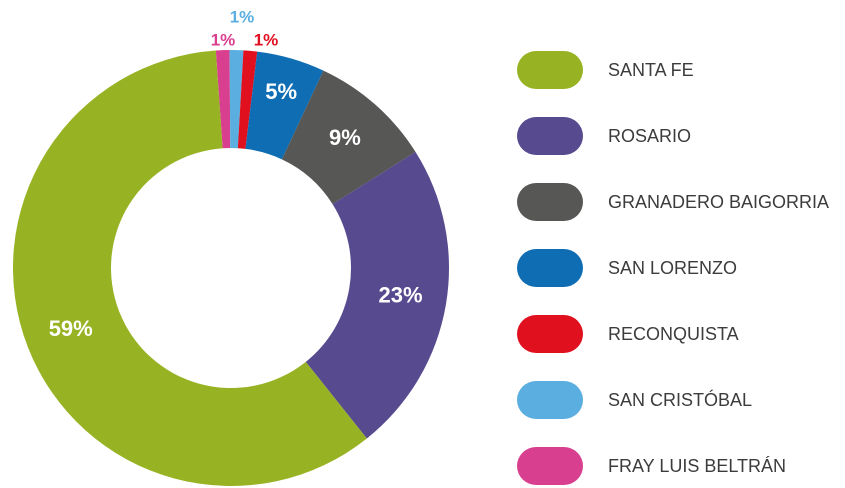 This screenshot has height=488, width=845. I want to click on legend-label: ROSARIO, so click(649, 136).